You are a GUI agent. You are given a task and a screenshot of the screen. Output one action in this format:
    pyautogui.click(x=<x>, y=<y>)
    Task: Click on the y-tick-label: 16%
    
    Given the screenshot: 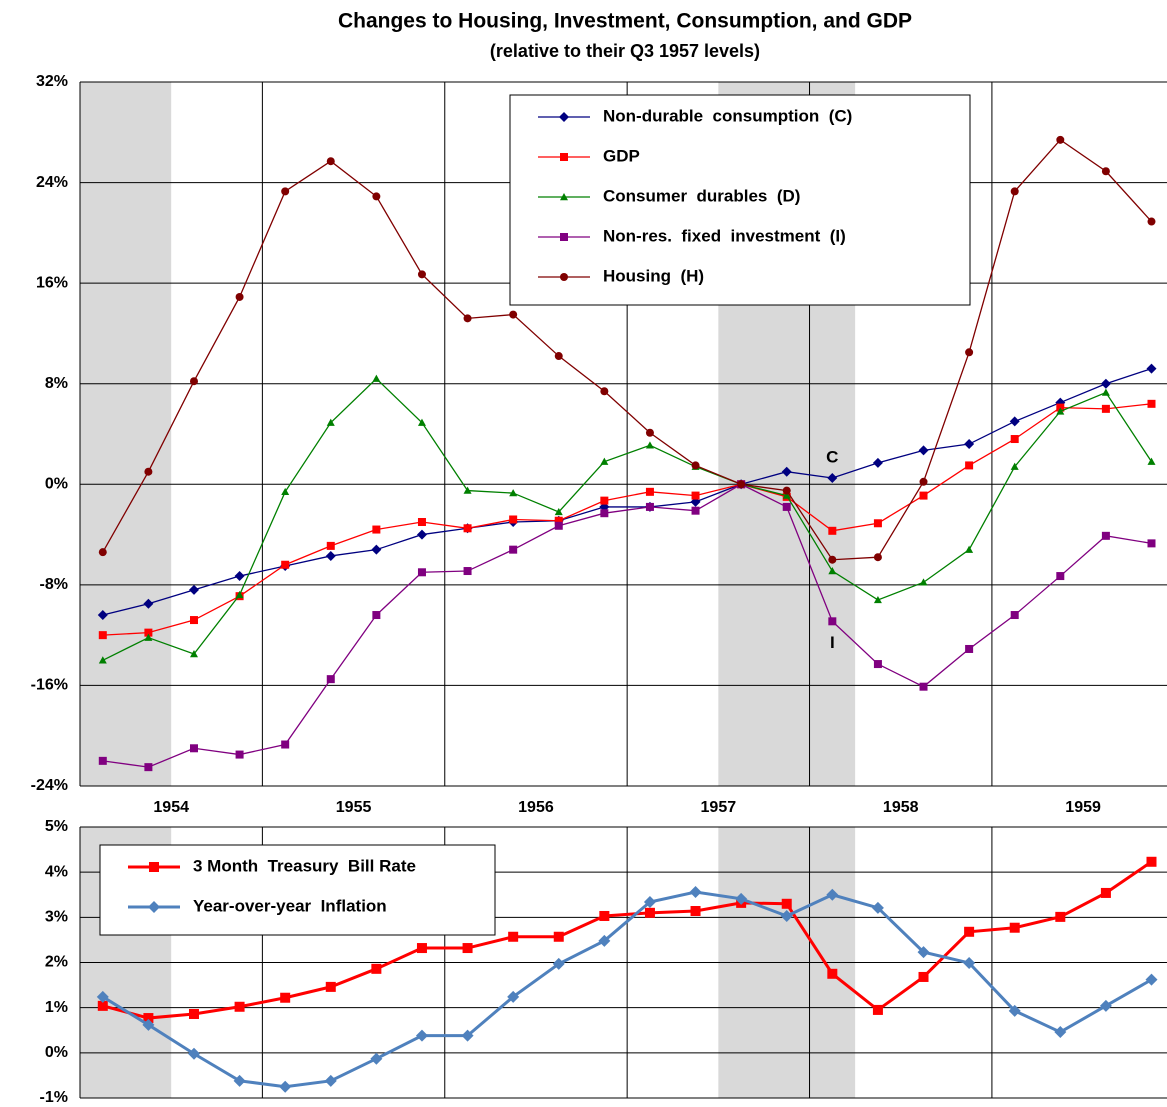 What is the action you would take?
    pyautogui.click(x=52, y=282)
    